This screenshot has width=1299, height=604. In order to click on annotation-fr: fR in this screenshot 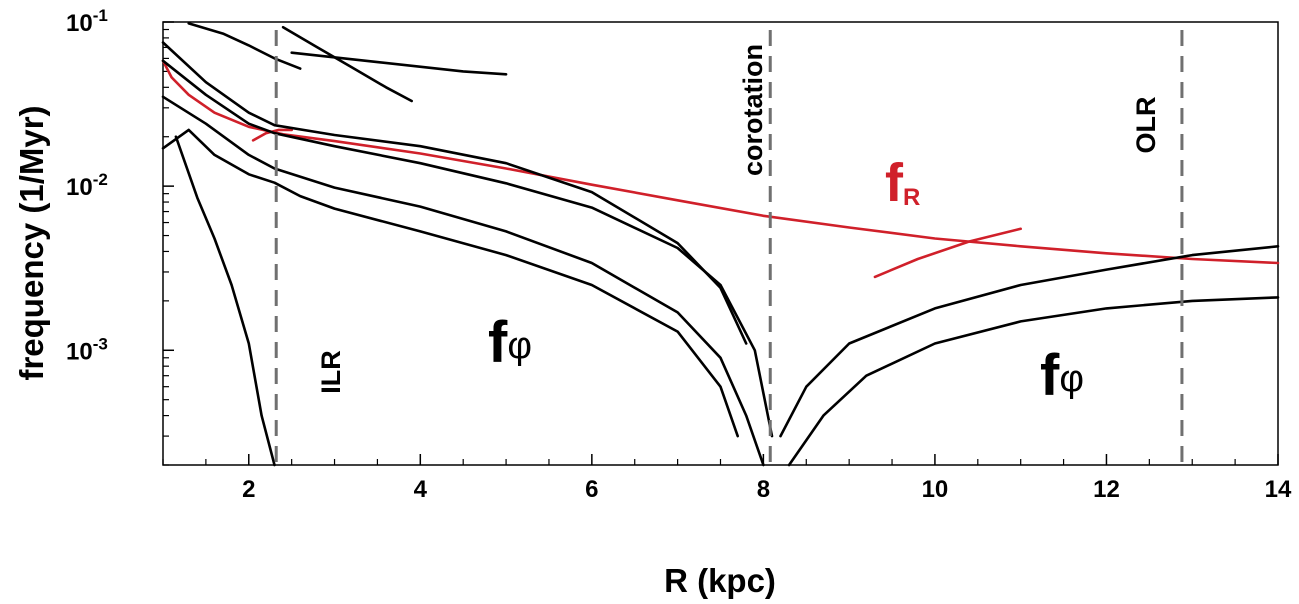, I will do `click(902, 183)`.